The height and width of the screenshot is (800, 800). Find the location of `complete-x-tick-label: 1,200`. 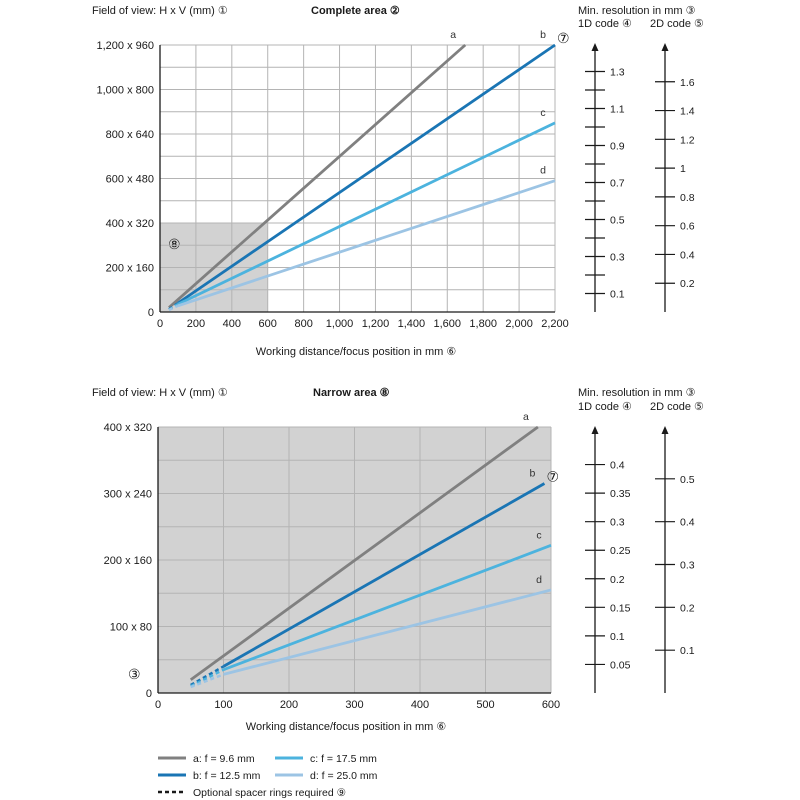

complete-x-tick-label: 1,200 is located at coordinates (376, 324).